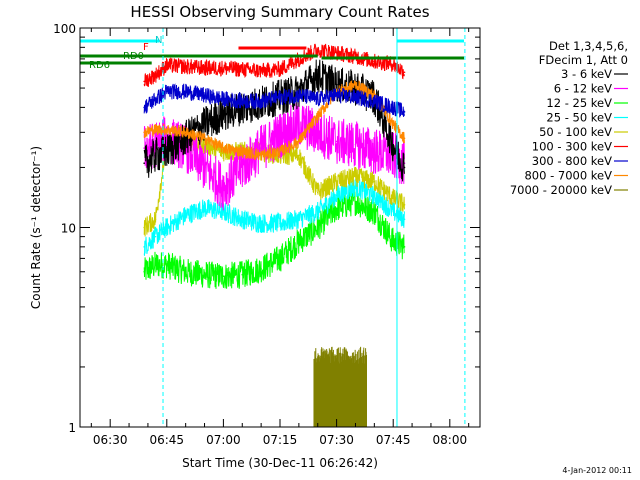  I want to click on x-tick-label: 07:30, so click(336, 440).